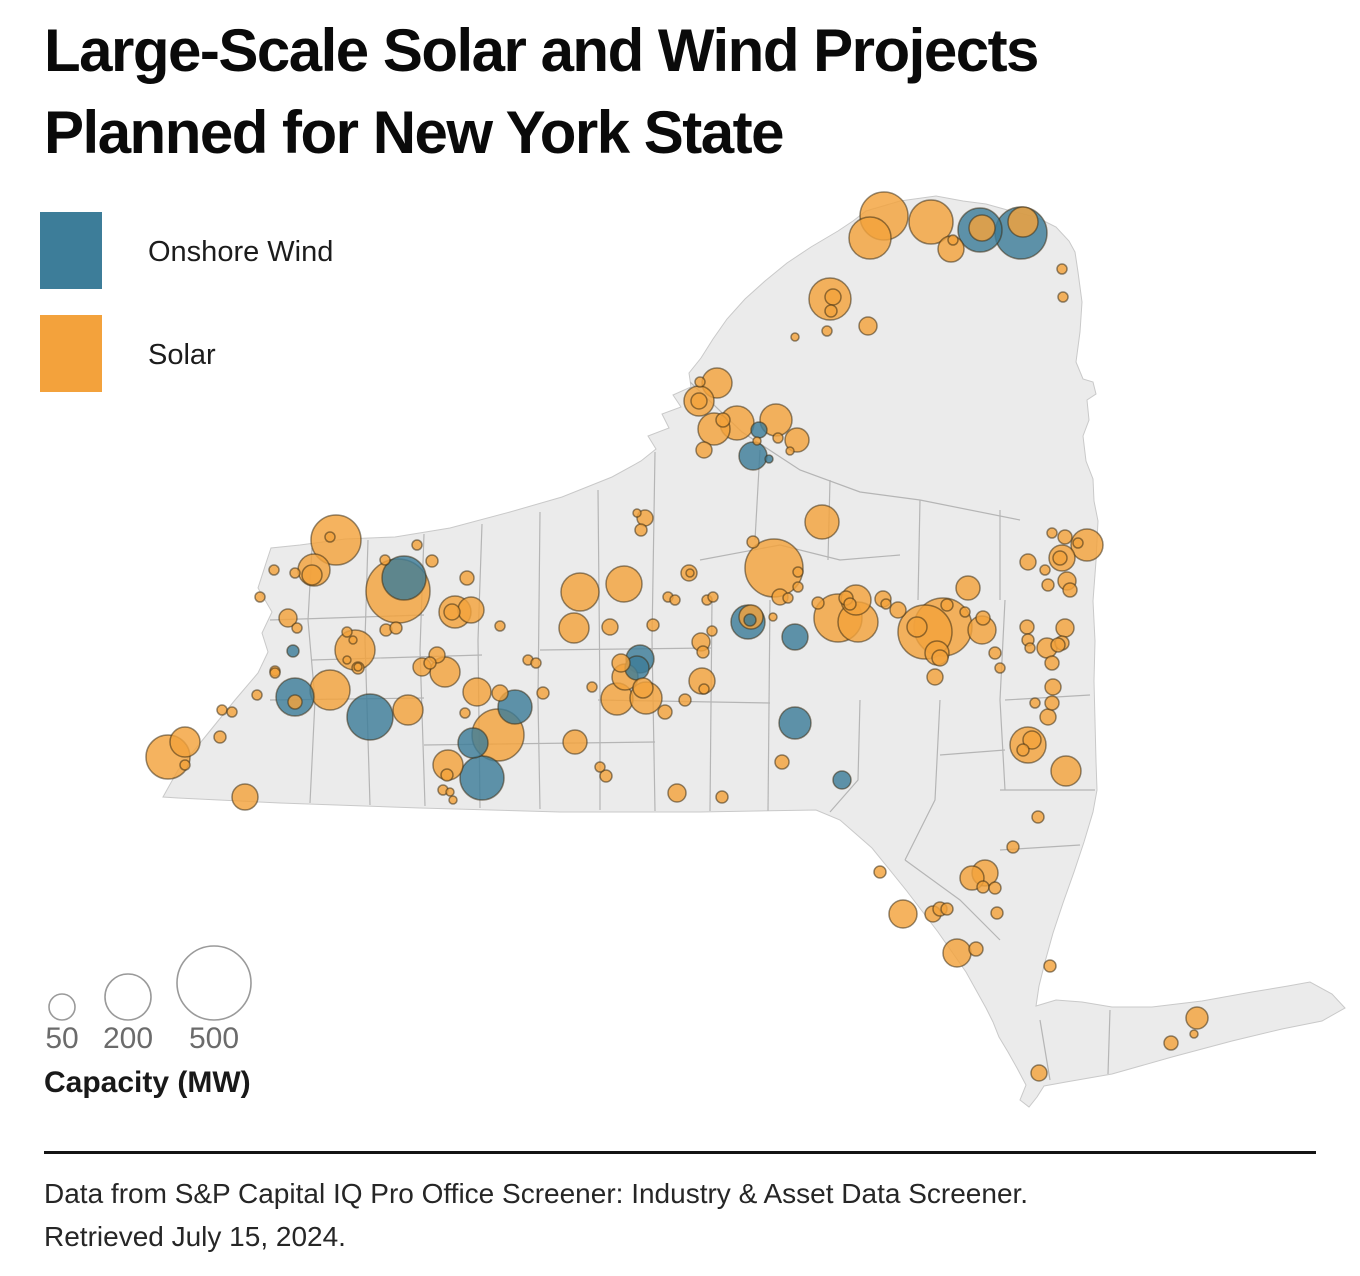  I want to click on solar-color-swatch, so click(71, 353).